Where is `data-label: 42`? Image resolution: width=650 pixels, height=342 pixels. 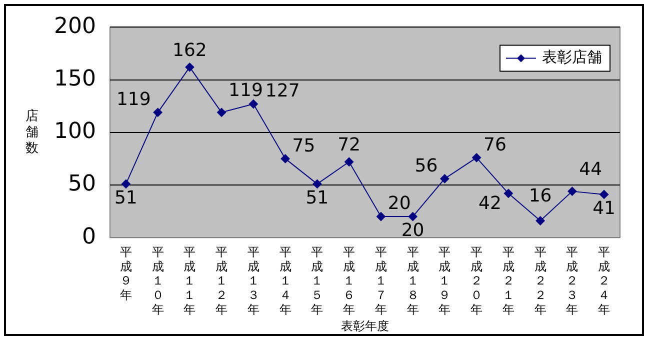
data-label: 42 is located at coordinates (490, 203).